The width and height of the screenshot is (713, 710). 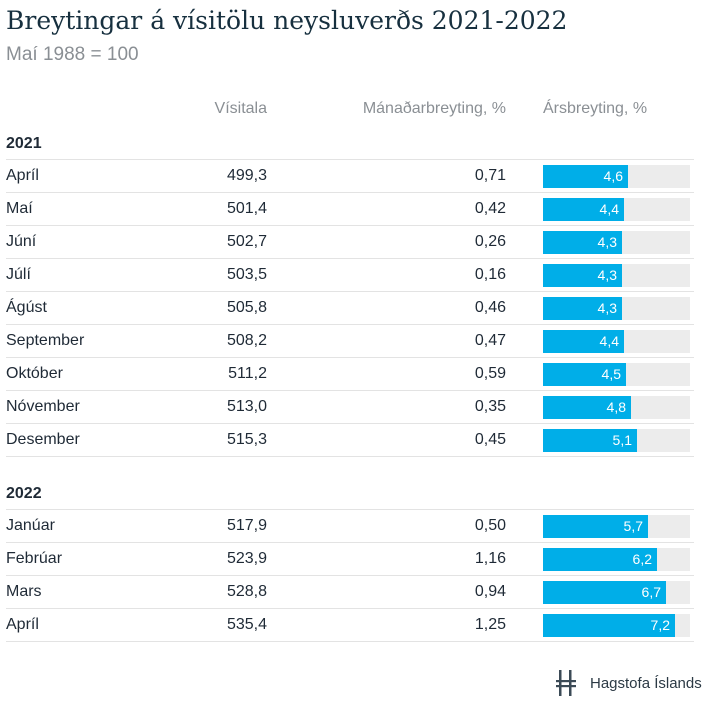 What do you see at coordinates (585, 176) in the screenshot?
I see `annual-change-bar: 4,6` at bounding box center [585, 176].